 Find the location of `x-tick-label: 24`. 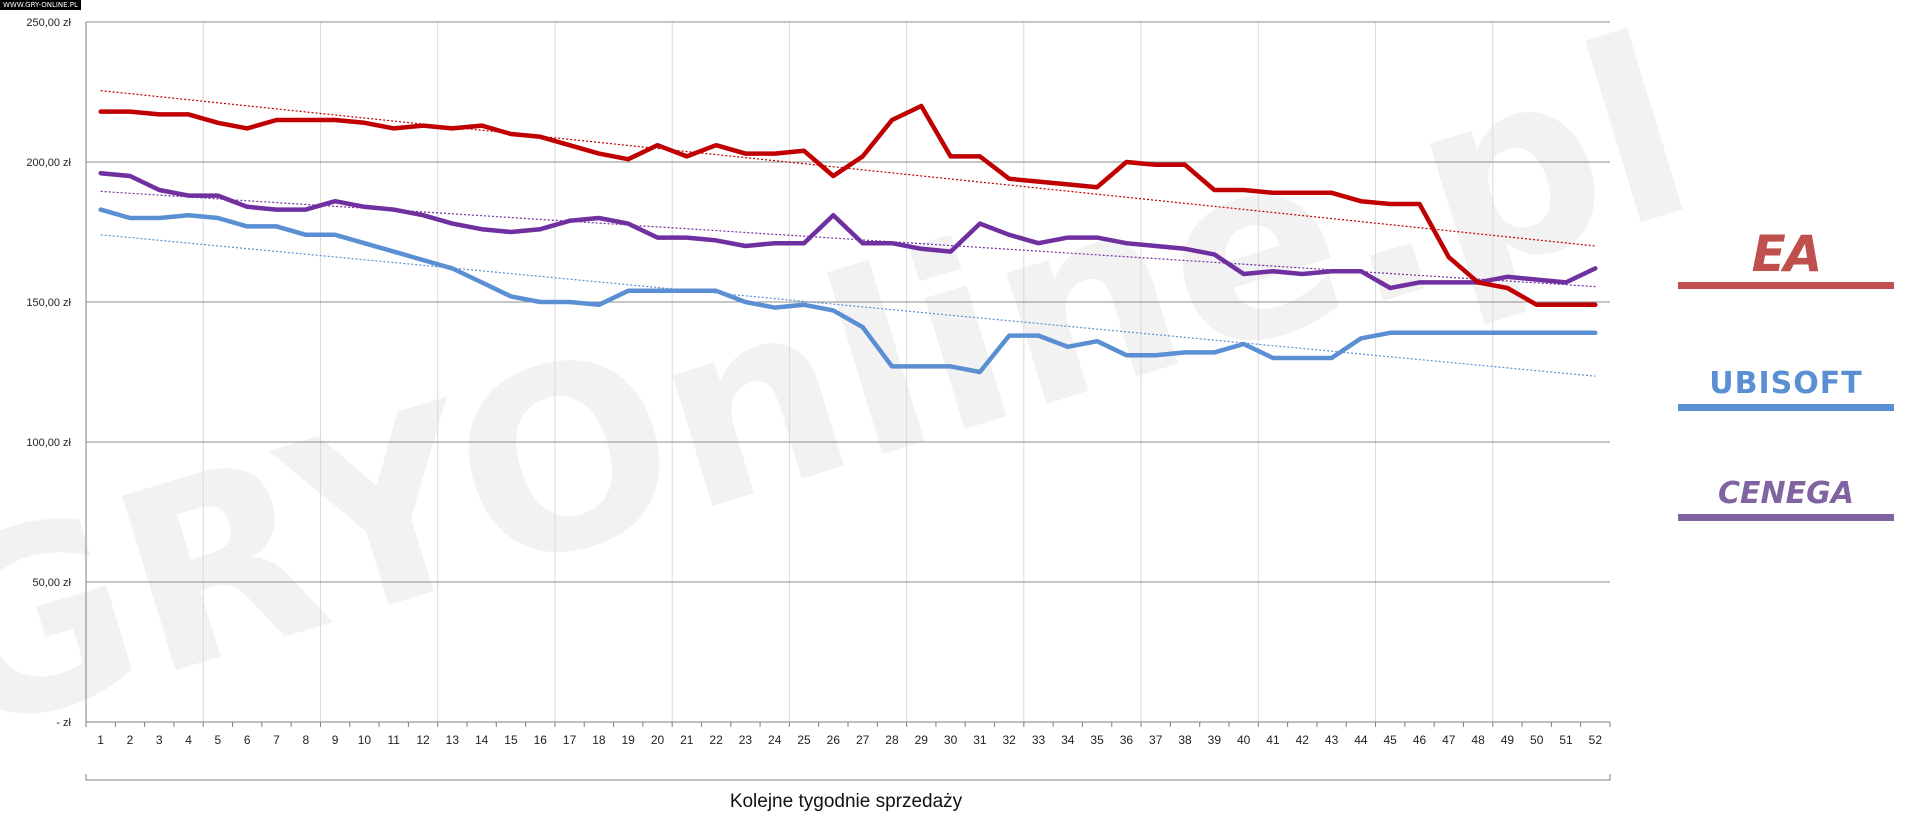

x-tick-label: 24 is located at coordinates (775, 740).